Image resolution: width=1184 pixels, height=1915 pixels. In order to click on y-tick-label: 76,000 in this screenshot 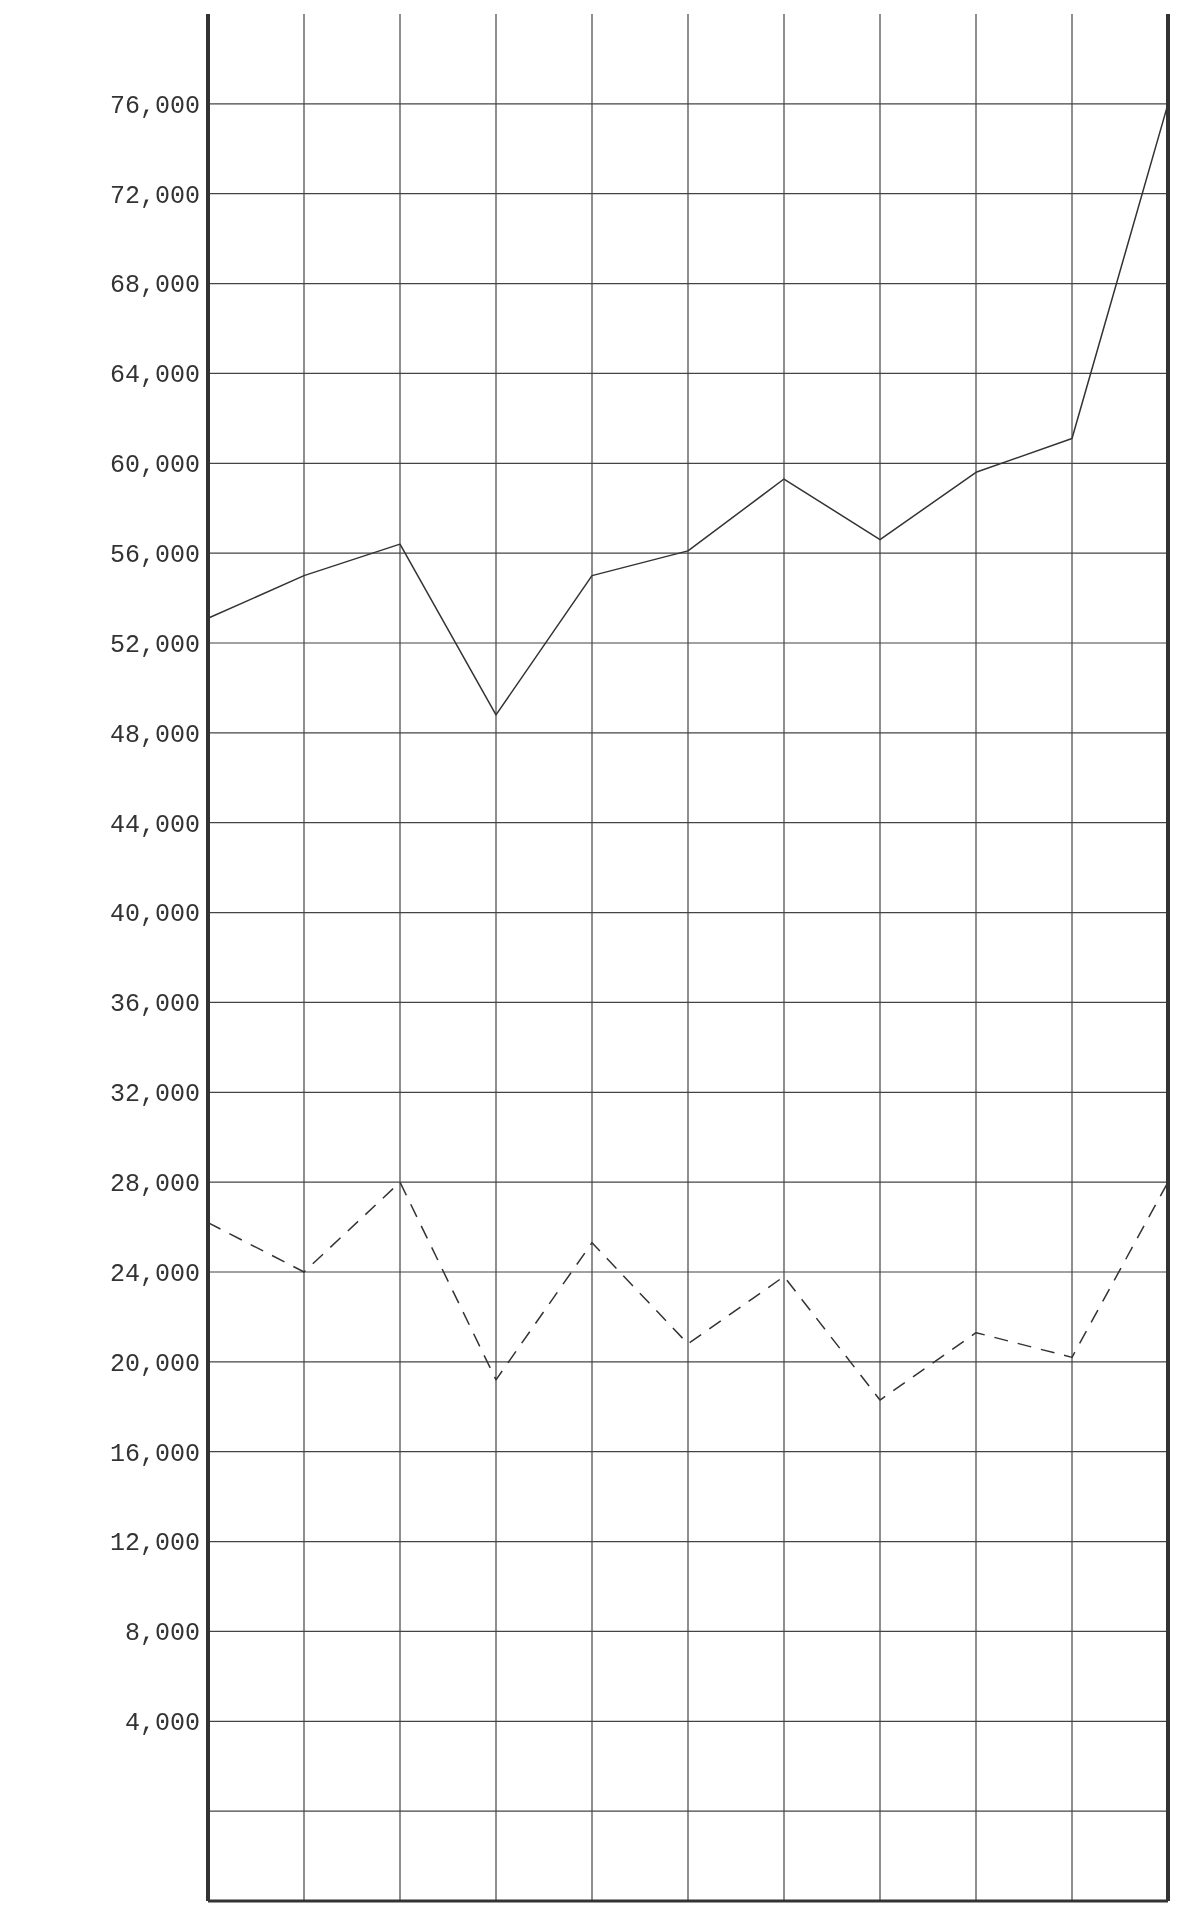, I will do `click(154, 106)`.